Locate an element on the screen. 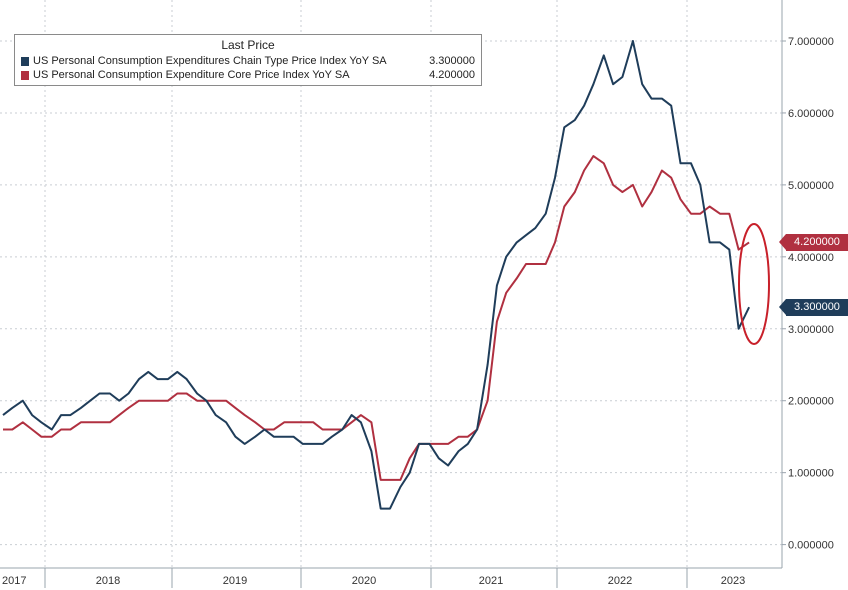  x-year-label: 2020 is located at coordinates (364, 581).